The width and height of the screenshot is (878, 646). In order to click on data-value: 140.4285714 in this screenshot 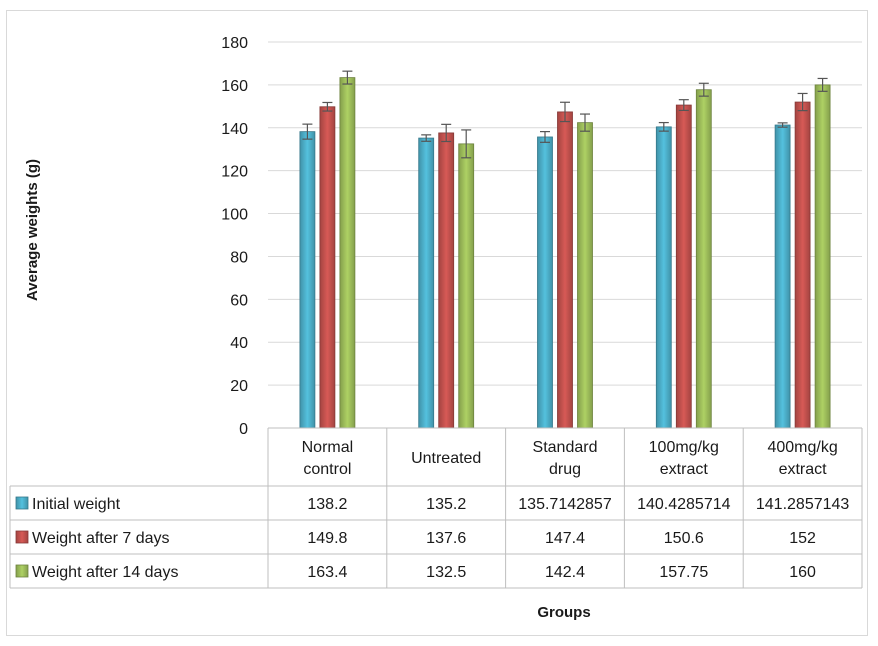, I will do `click(684, 504)`.